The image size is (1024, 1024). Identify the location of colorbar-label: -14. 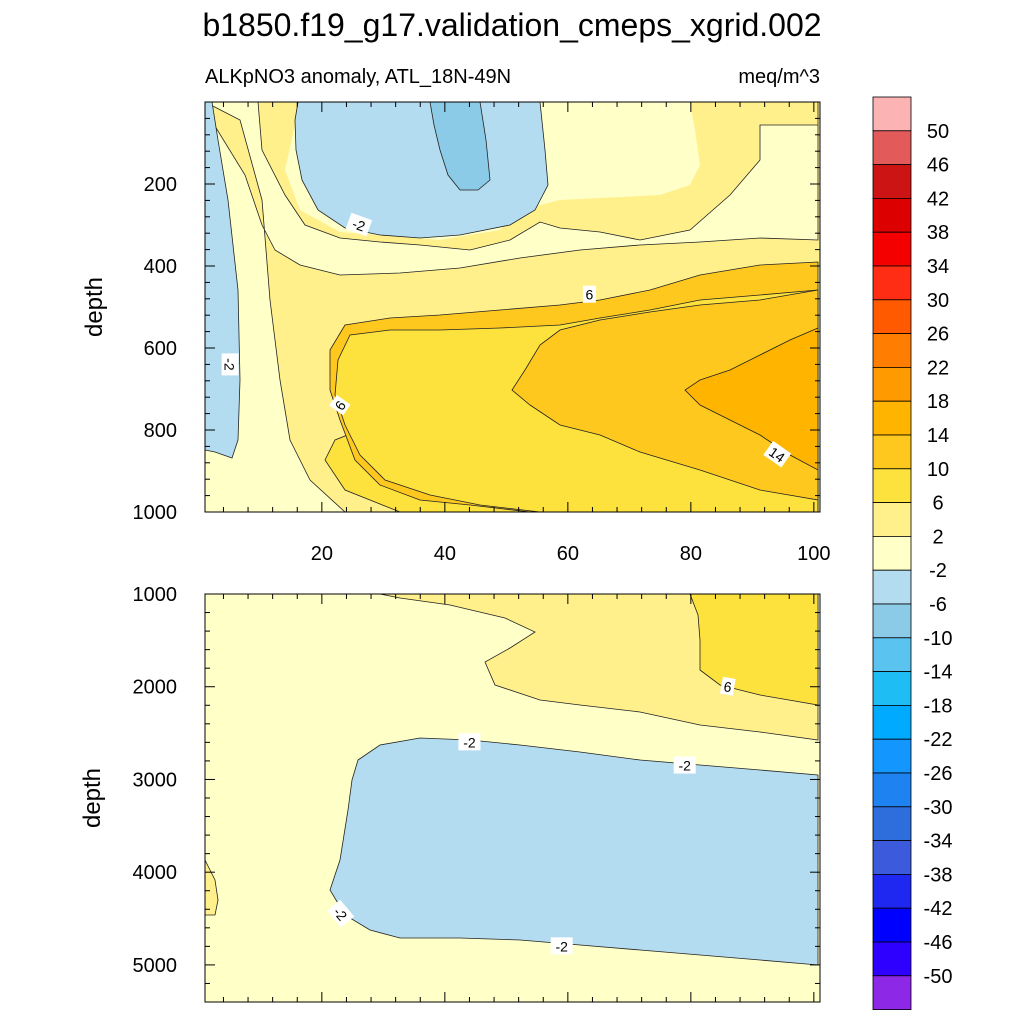
(938, 673).